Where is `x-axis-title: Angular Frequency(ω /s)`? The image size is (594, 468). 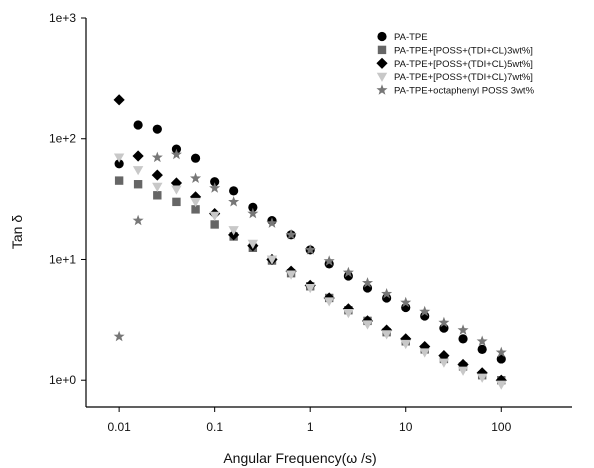 x-axis-title: Angular Frequency(ω /s) is located at coordinates (299, 458).